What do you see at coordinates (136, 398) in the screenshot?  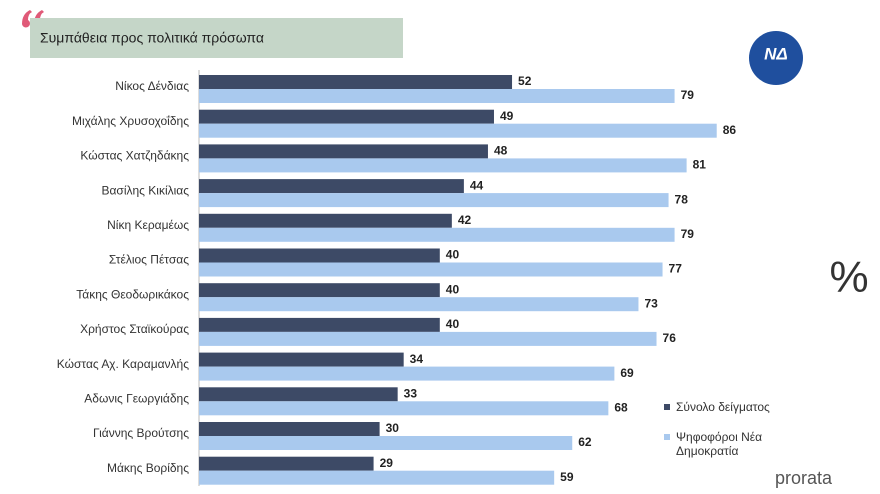 I see `y-tick-label: Αδωνις Γεωργιάδης` at bounding box center [136, 398].